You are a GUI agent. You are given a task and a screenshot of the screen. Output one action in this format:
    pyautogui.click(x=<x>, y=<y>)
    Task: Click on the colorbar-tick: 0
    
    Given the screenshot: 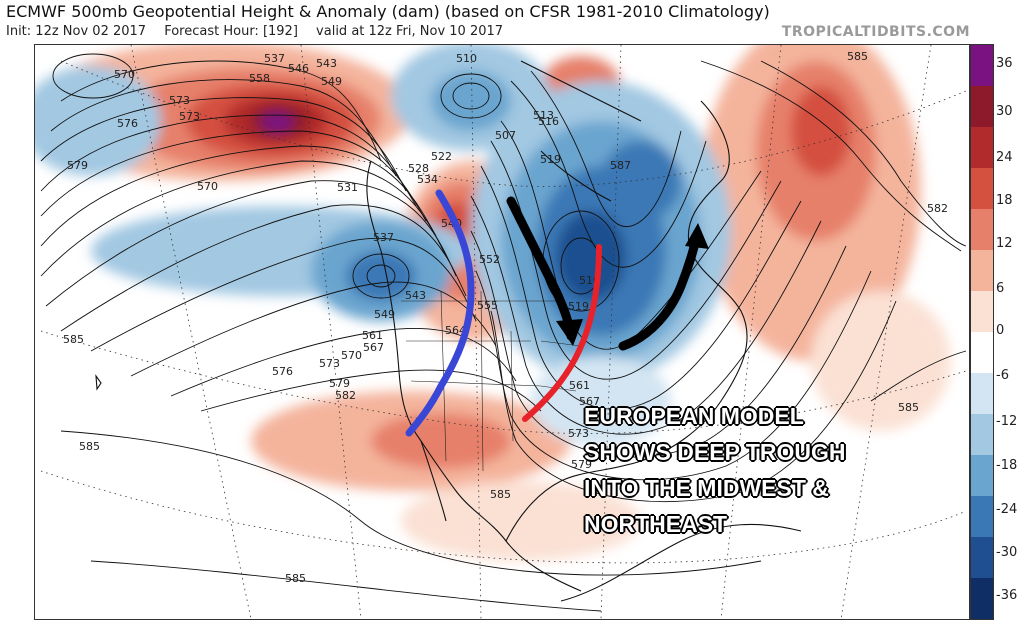 What is the action you would take?
    pyautogui.click(x=1000, y=330)
    